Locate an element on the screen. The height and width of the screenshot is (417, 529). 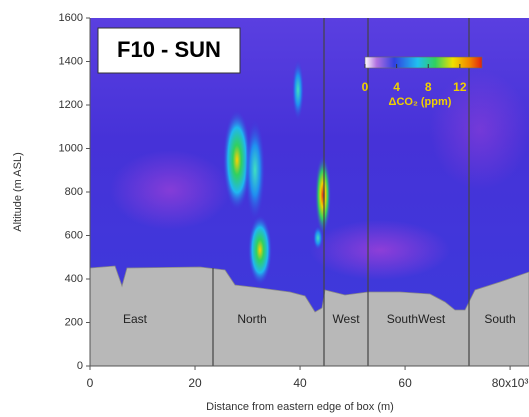
y-tick-label: 1400 is located at coordinates (71, 61).